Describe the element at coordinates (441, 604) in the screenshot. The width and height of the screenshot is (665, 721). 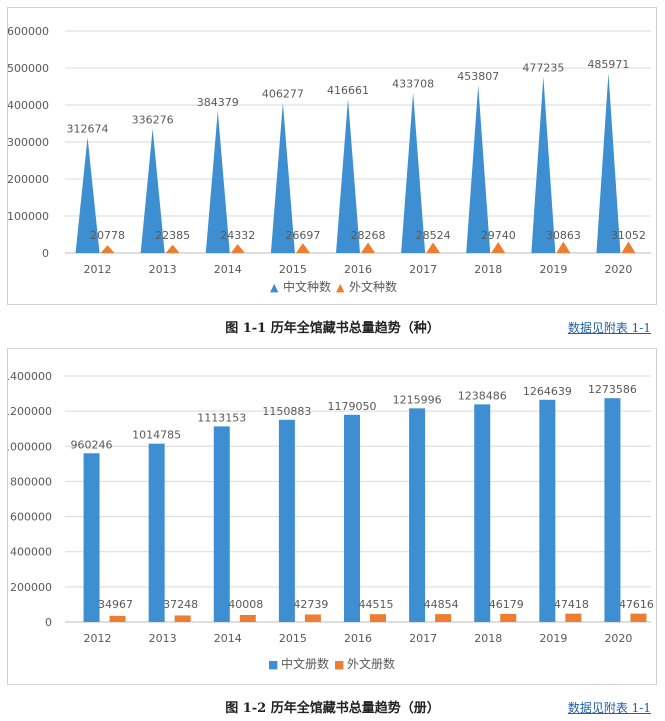
I see `data-label: 44854` at that location.